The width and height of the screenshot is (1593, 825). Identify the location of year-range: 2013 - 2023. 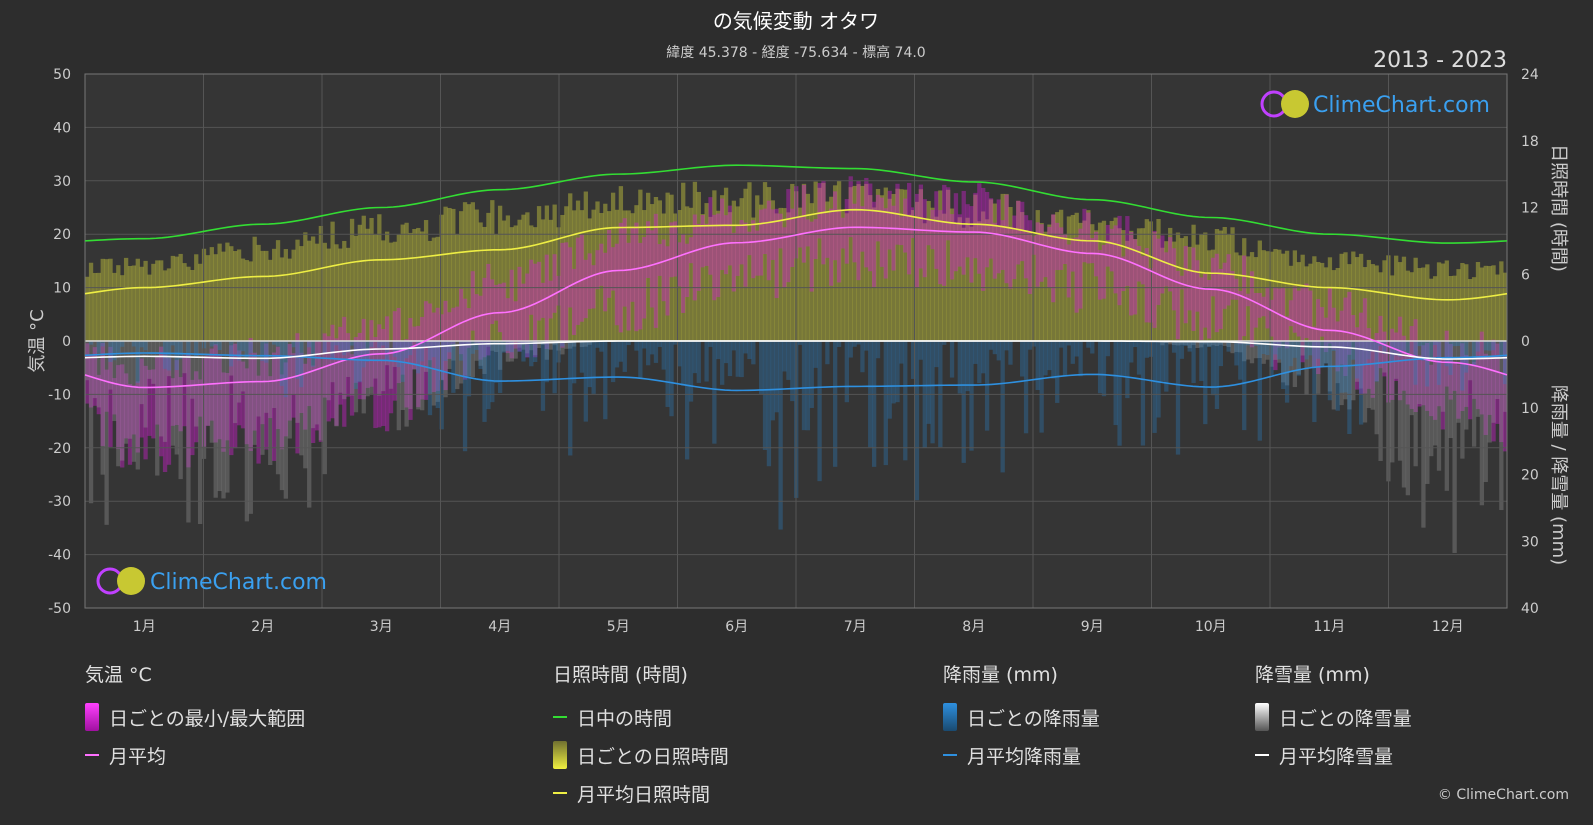
(1440, 60).